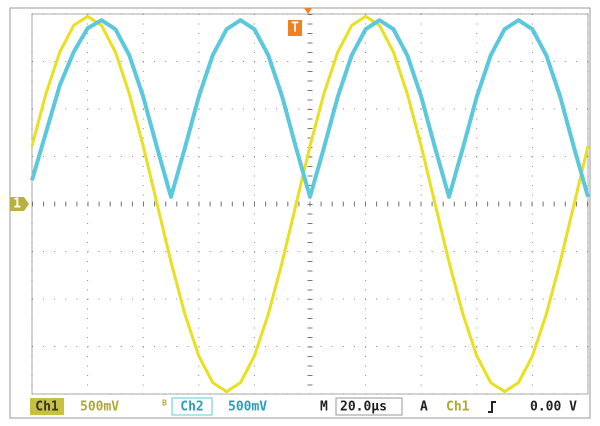 This screenshot has width=600, height=426. Describe the element at coordinates (553, 407) in the screenshot. I see `trigger-level: 0.00 V` at that location.